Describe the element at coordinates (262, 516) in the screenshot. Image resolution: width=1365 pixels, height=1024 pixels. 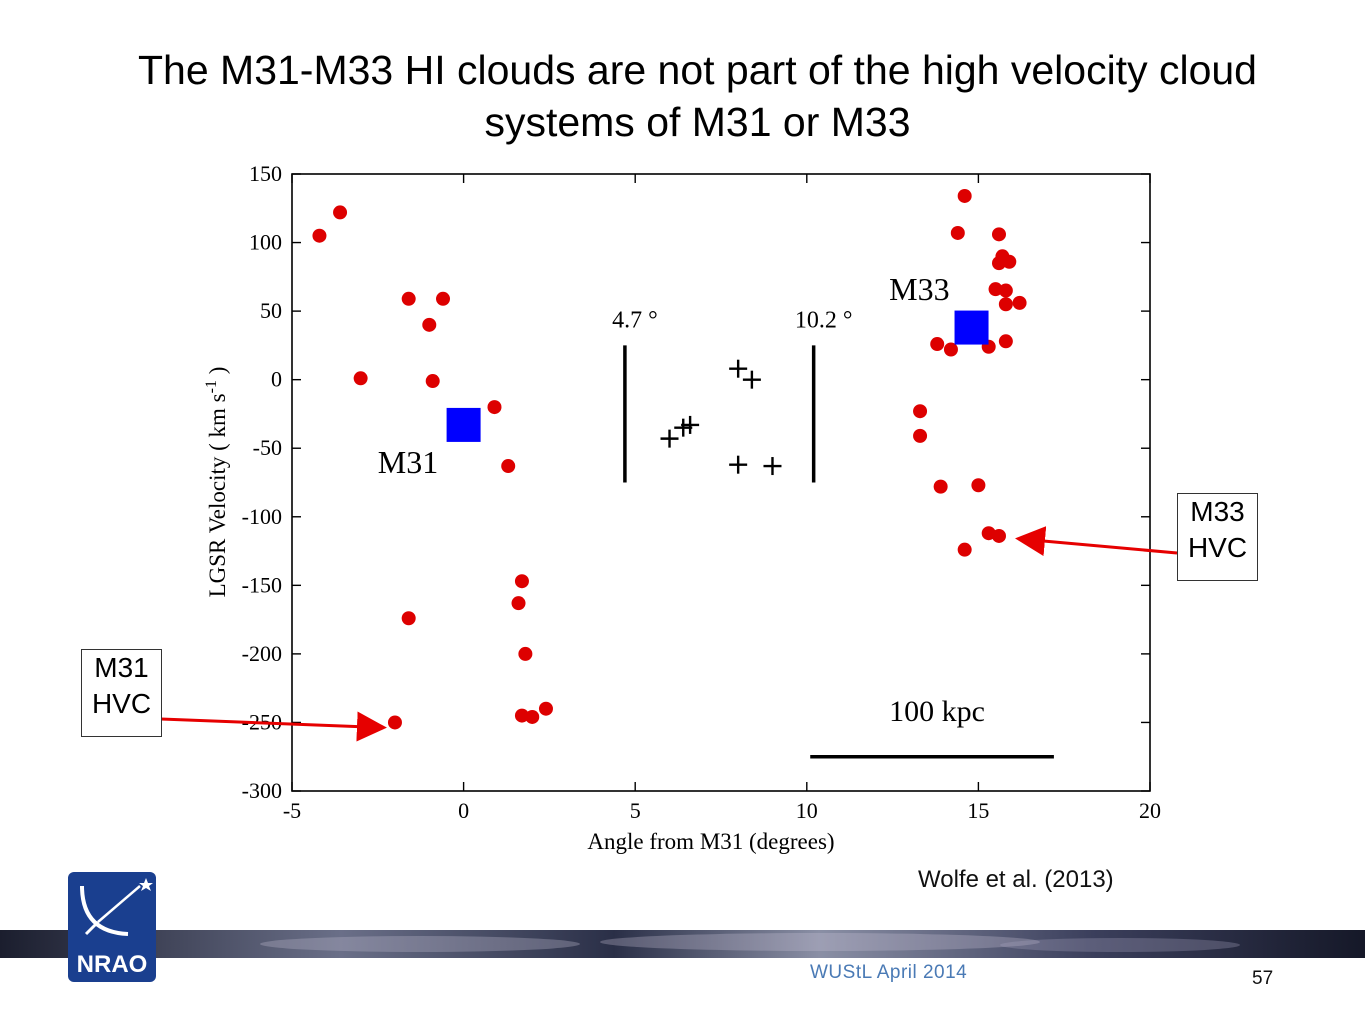
I see `y-tick-label: -100` at that location.